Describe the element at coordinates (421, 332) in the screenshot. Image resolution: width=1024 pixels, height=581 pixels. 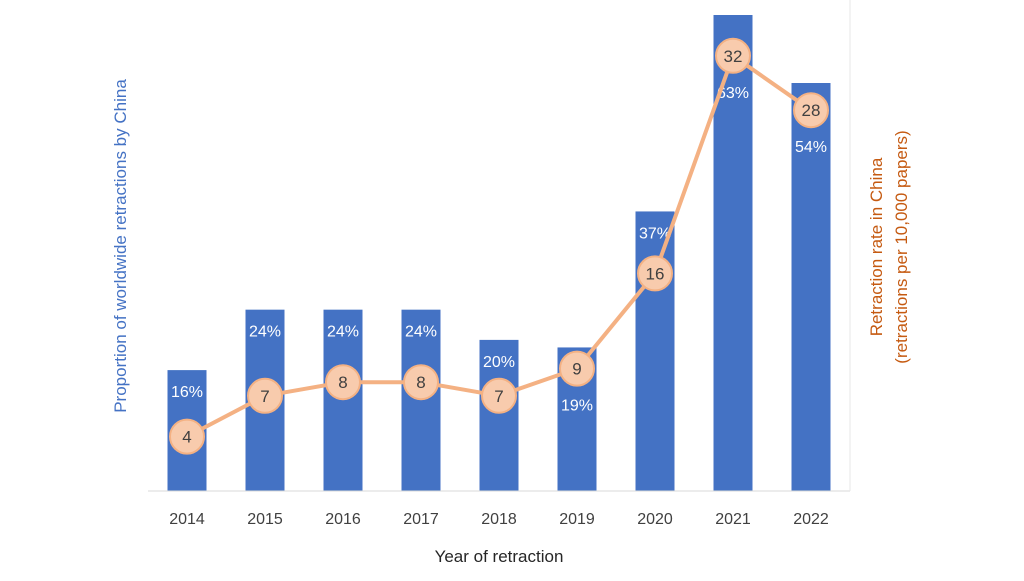
I see `bar-label-2017: 24%` at that location.